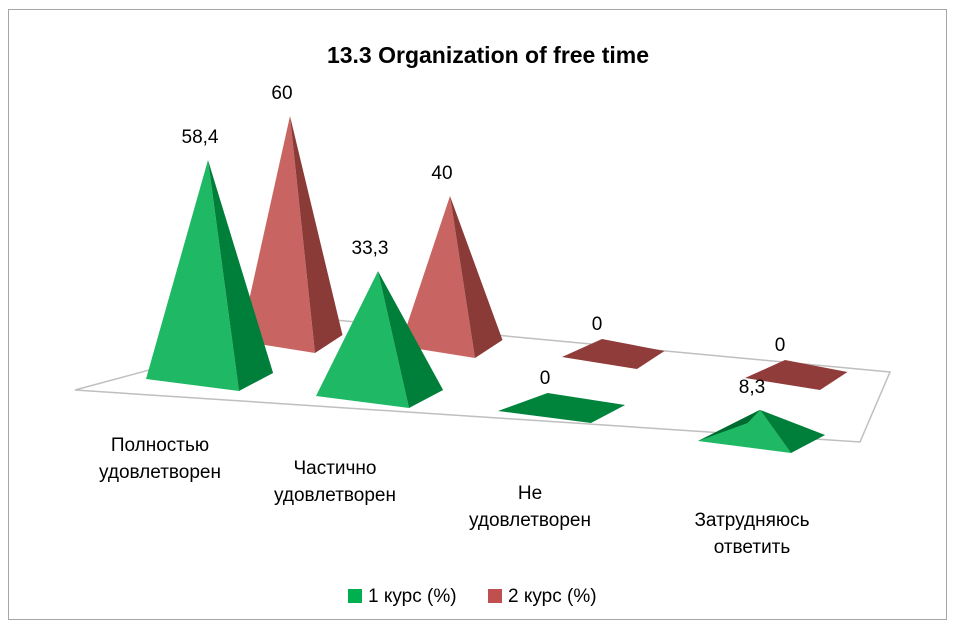  What do you see at coordinates (281, 93) in the screenshot?
I see `data-label: 60` at bounding box center [281, 93].